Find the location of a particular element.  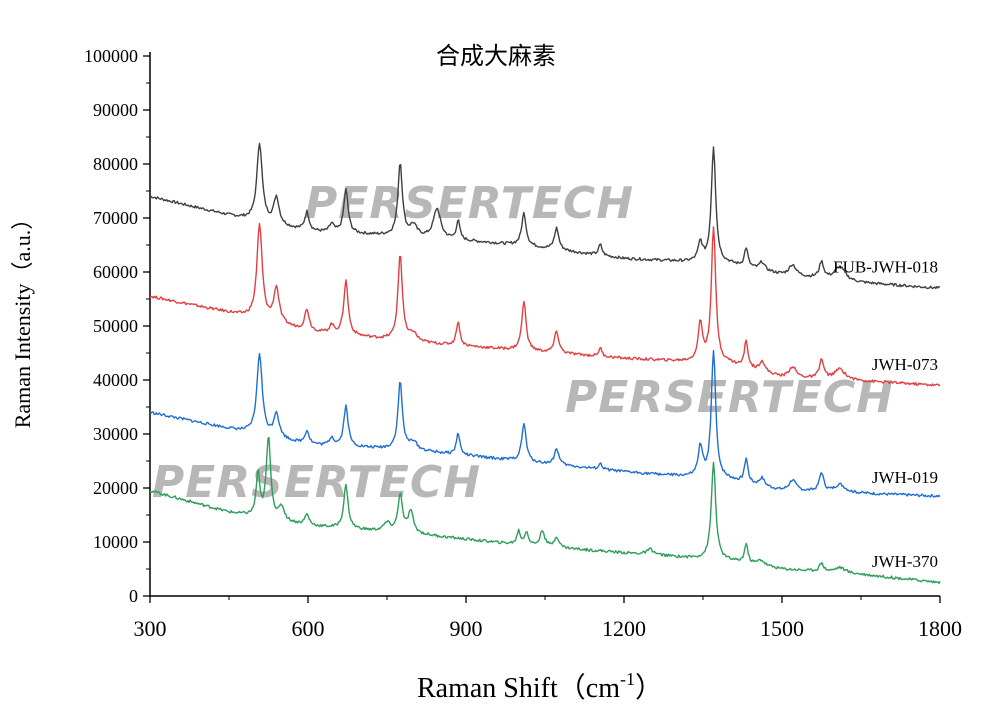

y-tick-label: 80000 is located at coordinates (115, 164).